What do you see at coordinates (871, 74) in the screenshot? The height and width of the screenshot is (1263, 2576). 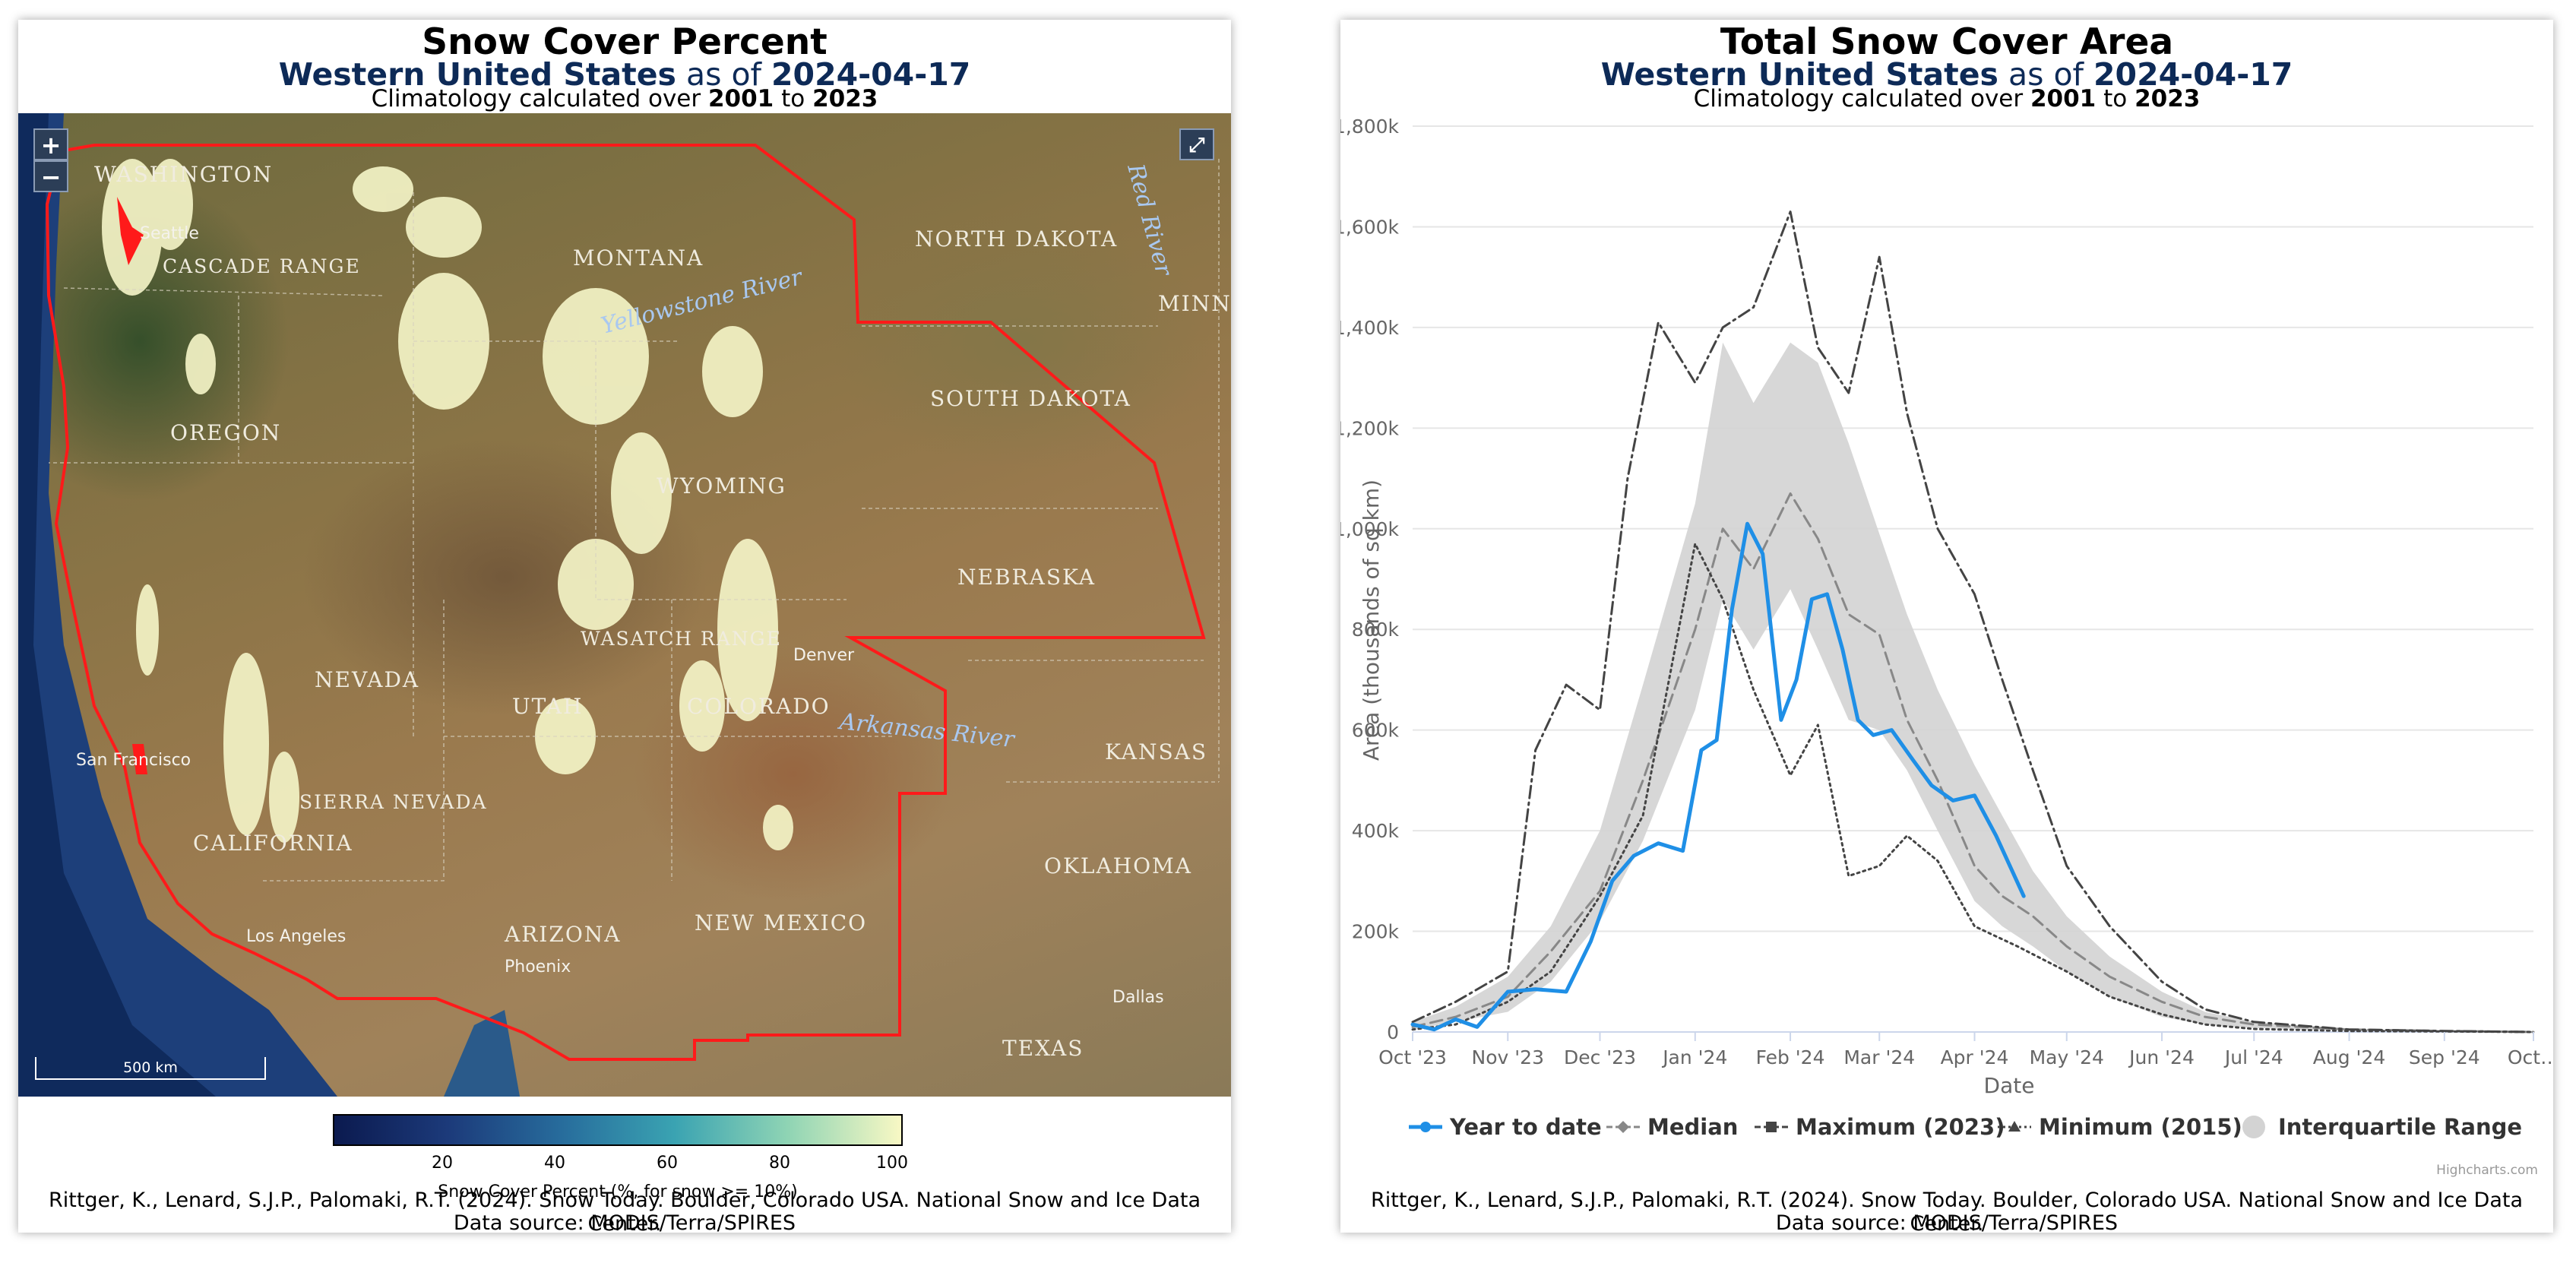 I see `map-subtitle-date: 2024-04-17` at bounding box center [871, 74].